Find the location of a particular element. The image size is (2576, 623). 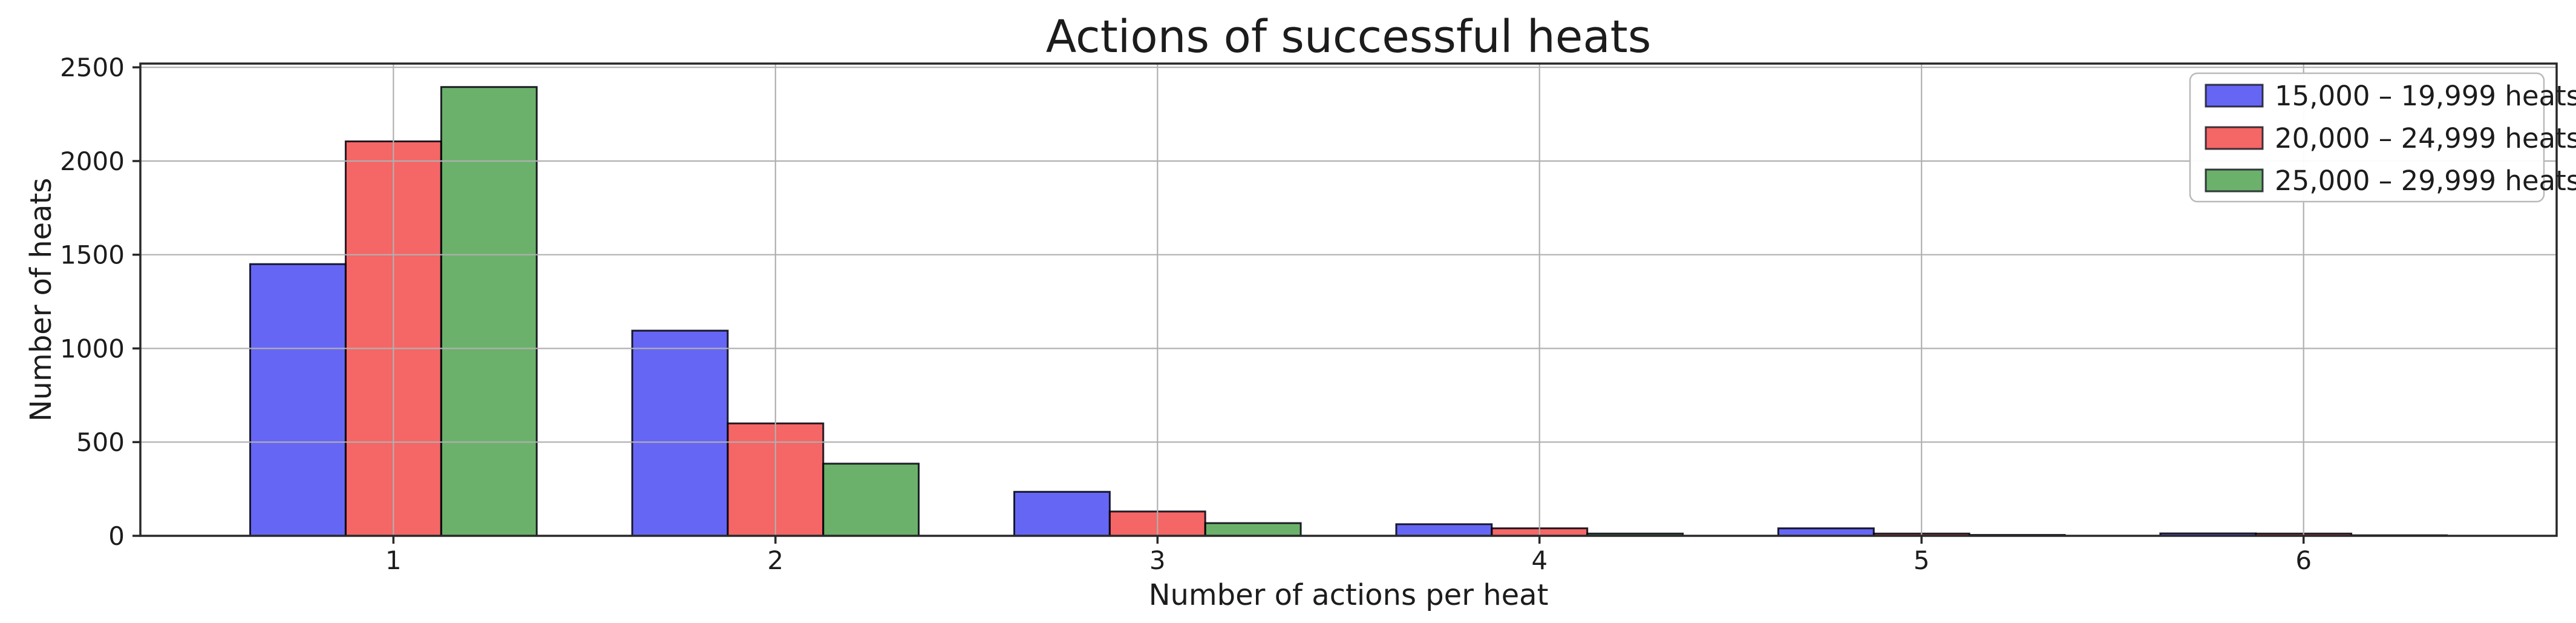

legend-item: 20,000 – 24,999 heats is located at coordinates (2390, 138).